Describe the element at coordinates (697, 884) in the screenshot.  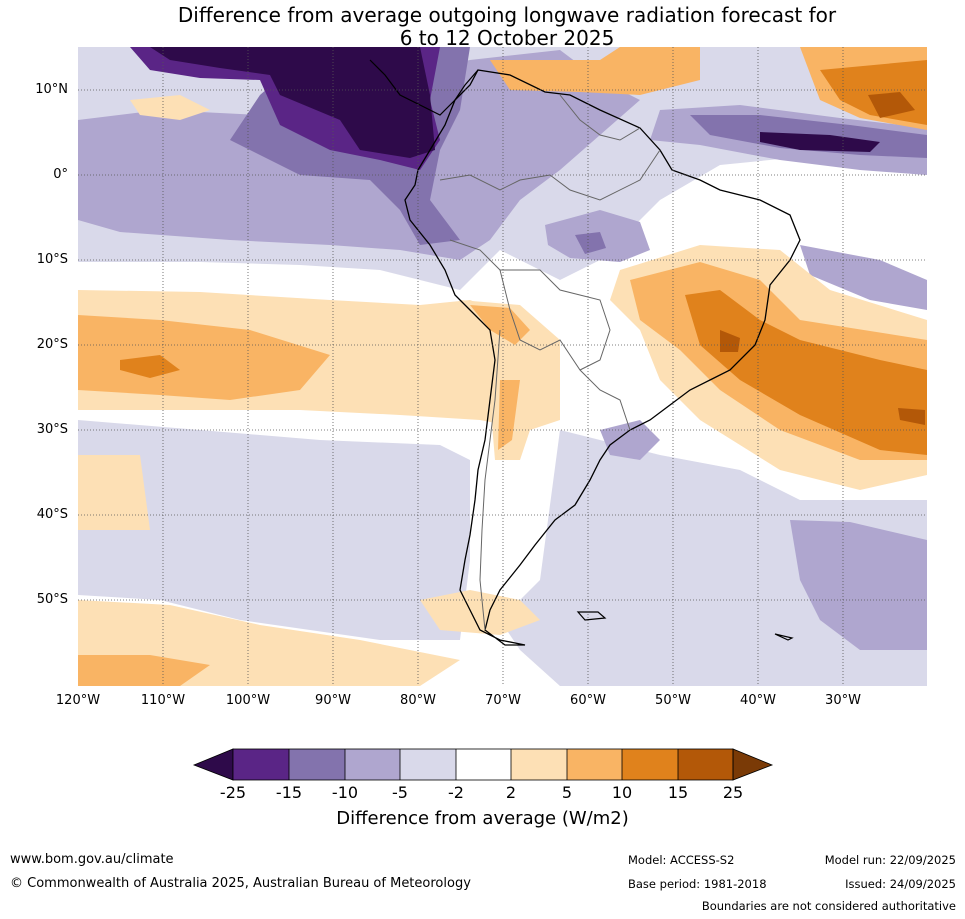
I see `footer-base-period: Base period: 1981-2018` at that location.